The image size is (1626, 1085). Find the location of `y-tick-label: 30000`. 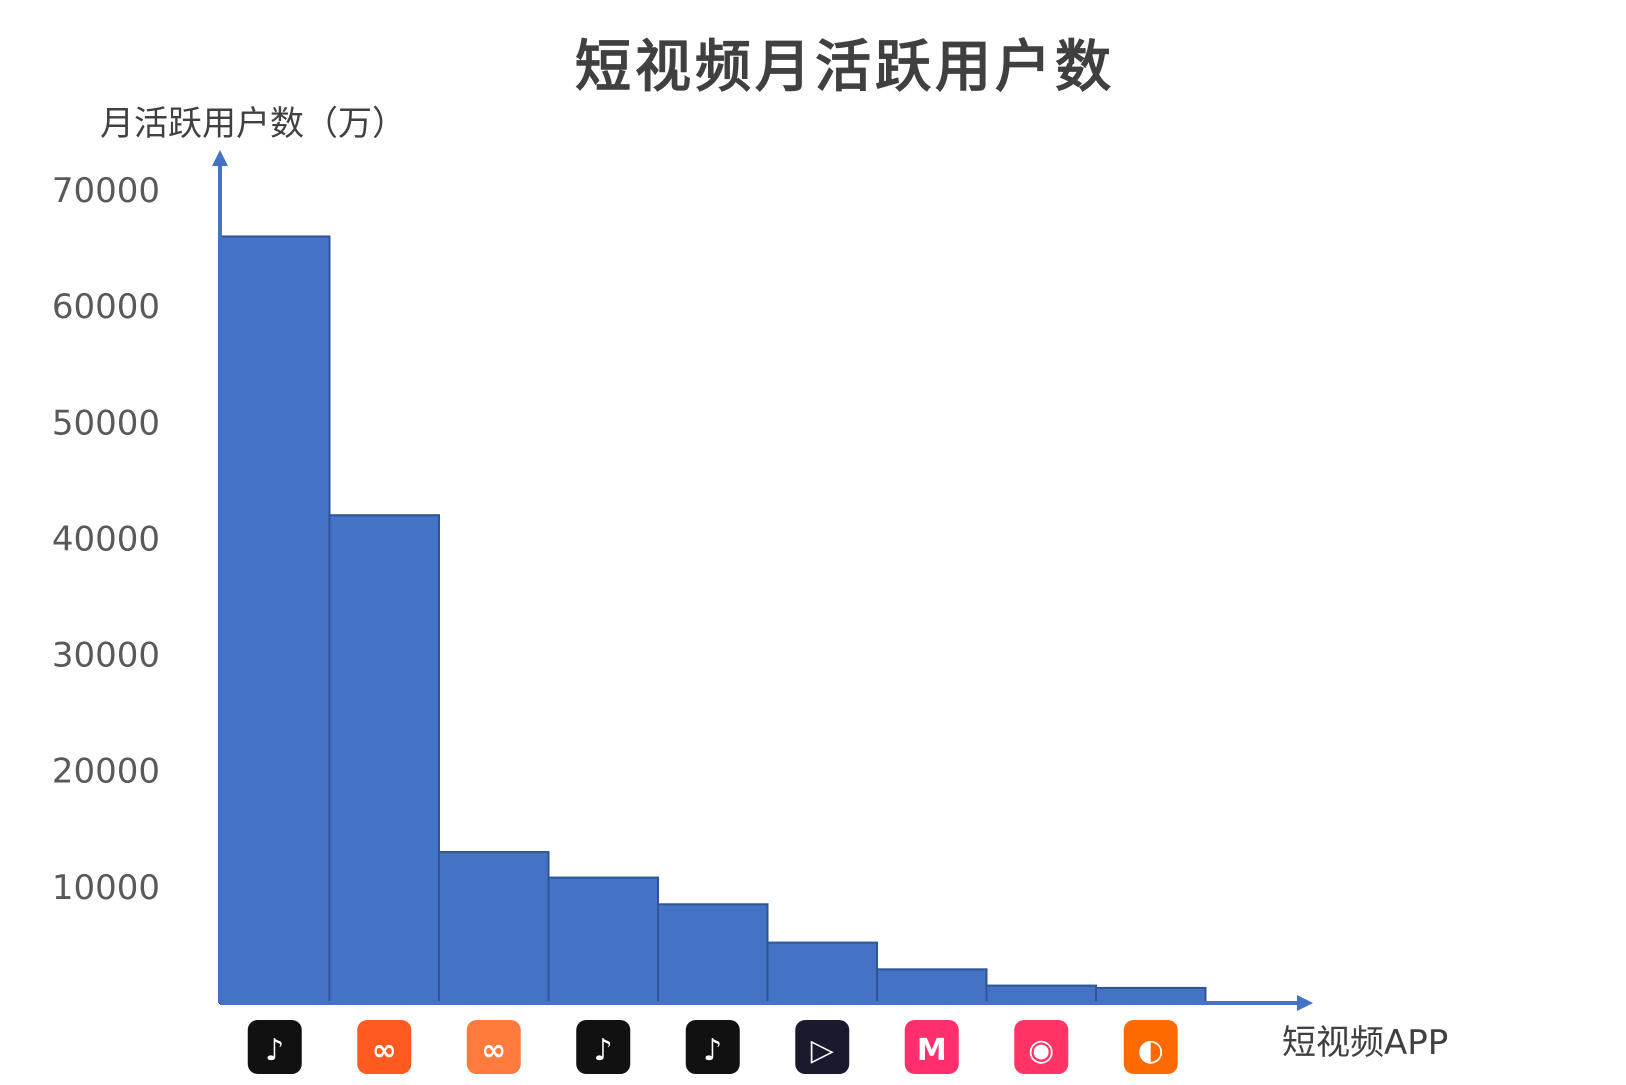

y-tick-label: 30000 is located at coordinates (106, 656).